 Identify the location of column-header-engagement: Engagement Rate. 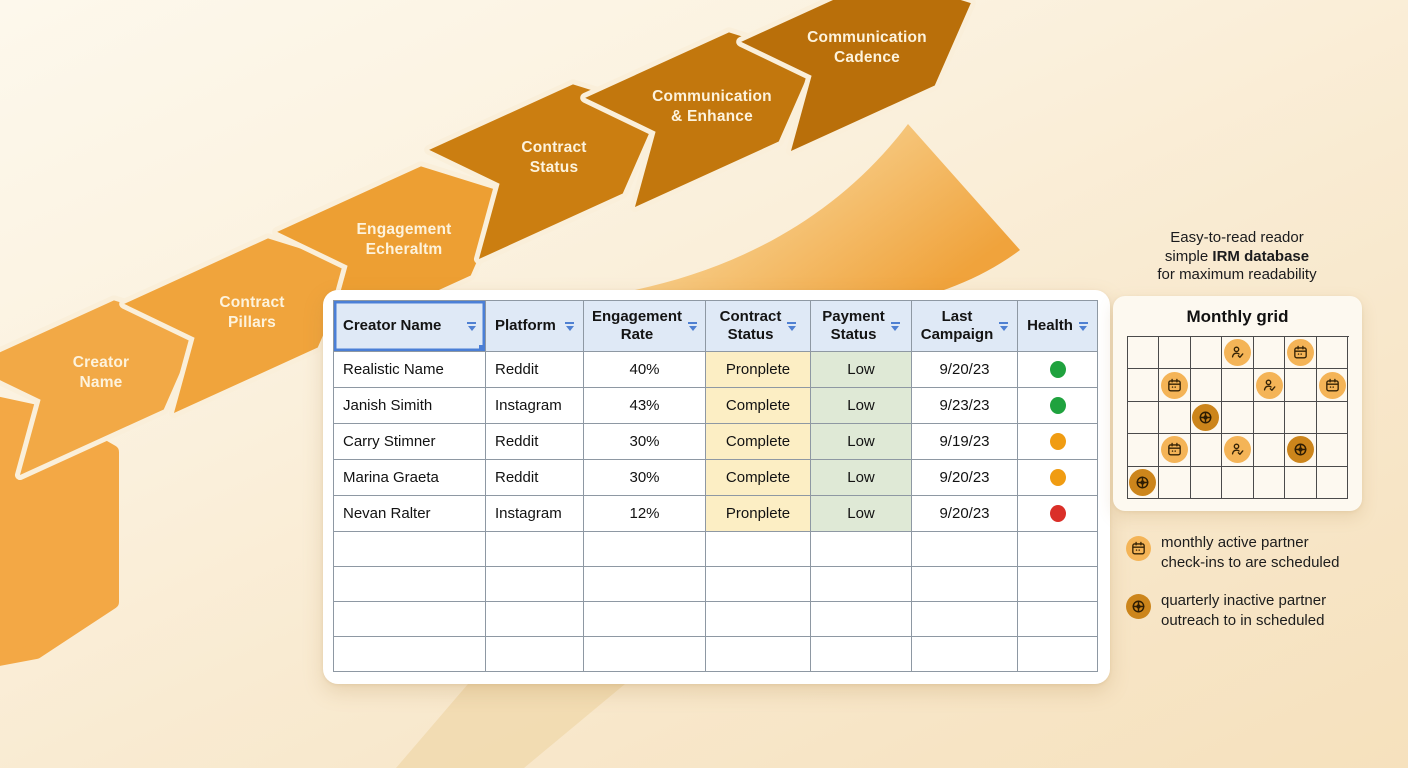
(644, 326).